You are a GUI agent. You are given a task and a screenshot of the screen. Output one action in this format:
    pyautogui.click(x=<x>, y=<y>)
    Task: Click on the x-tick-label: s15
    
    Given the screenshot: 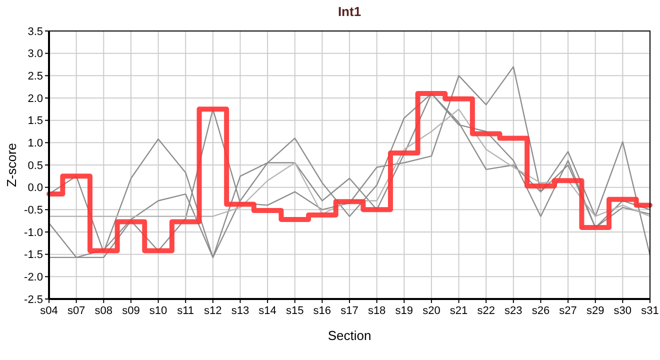 What is the action you would take?
    pyautogui.click(x=295, y=311)
    